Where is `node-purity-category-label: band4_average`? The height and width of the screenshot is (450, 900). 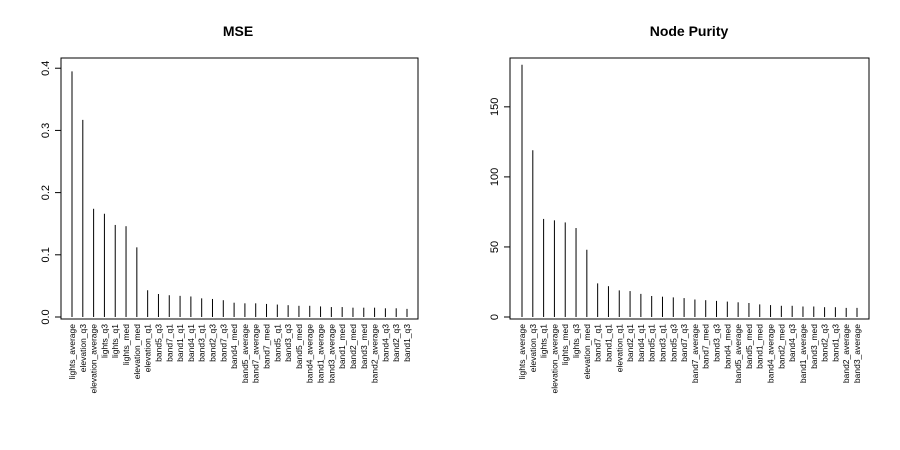
node-purity-category-label: band4_average is located at coordinates (771, 353).